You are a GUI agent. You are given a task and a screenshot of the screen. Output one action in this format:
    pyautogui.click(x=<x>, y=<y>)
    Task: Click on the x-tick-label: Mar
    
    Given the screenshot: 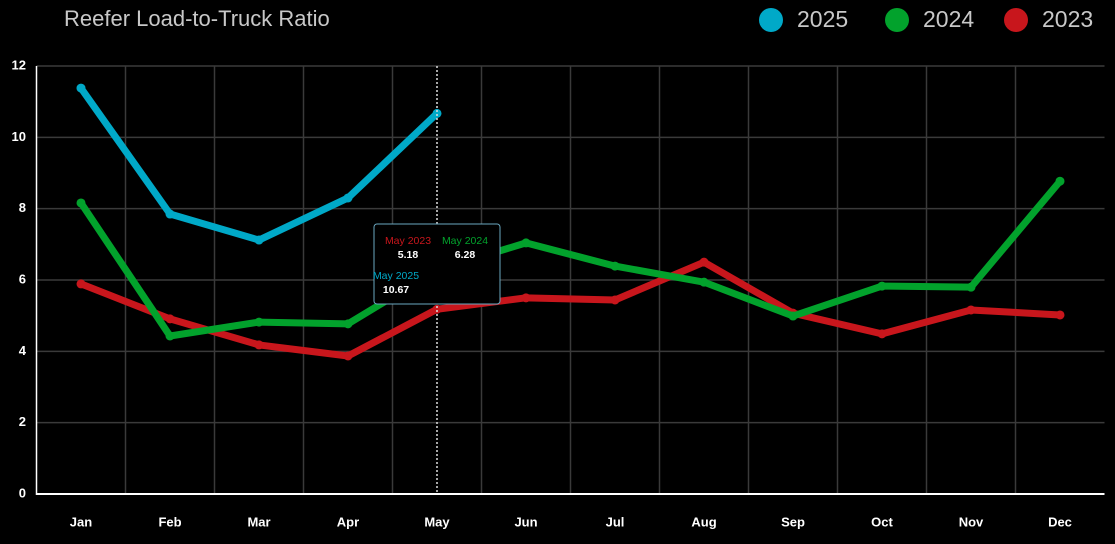 What is the action you would take?
    pyautogui.click(x=258, y=521)
    